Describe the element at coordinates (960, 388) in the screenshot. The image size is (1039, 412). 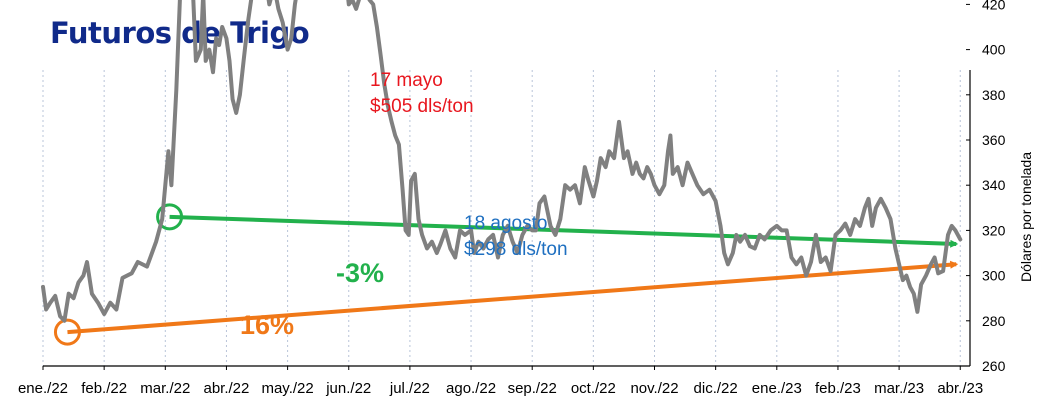
I see `x-tick-label: abr./23` at that location.